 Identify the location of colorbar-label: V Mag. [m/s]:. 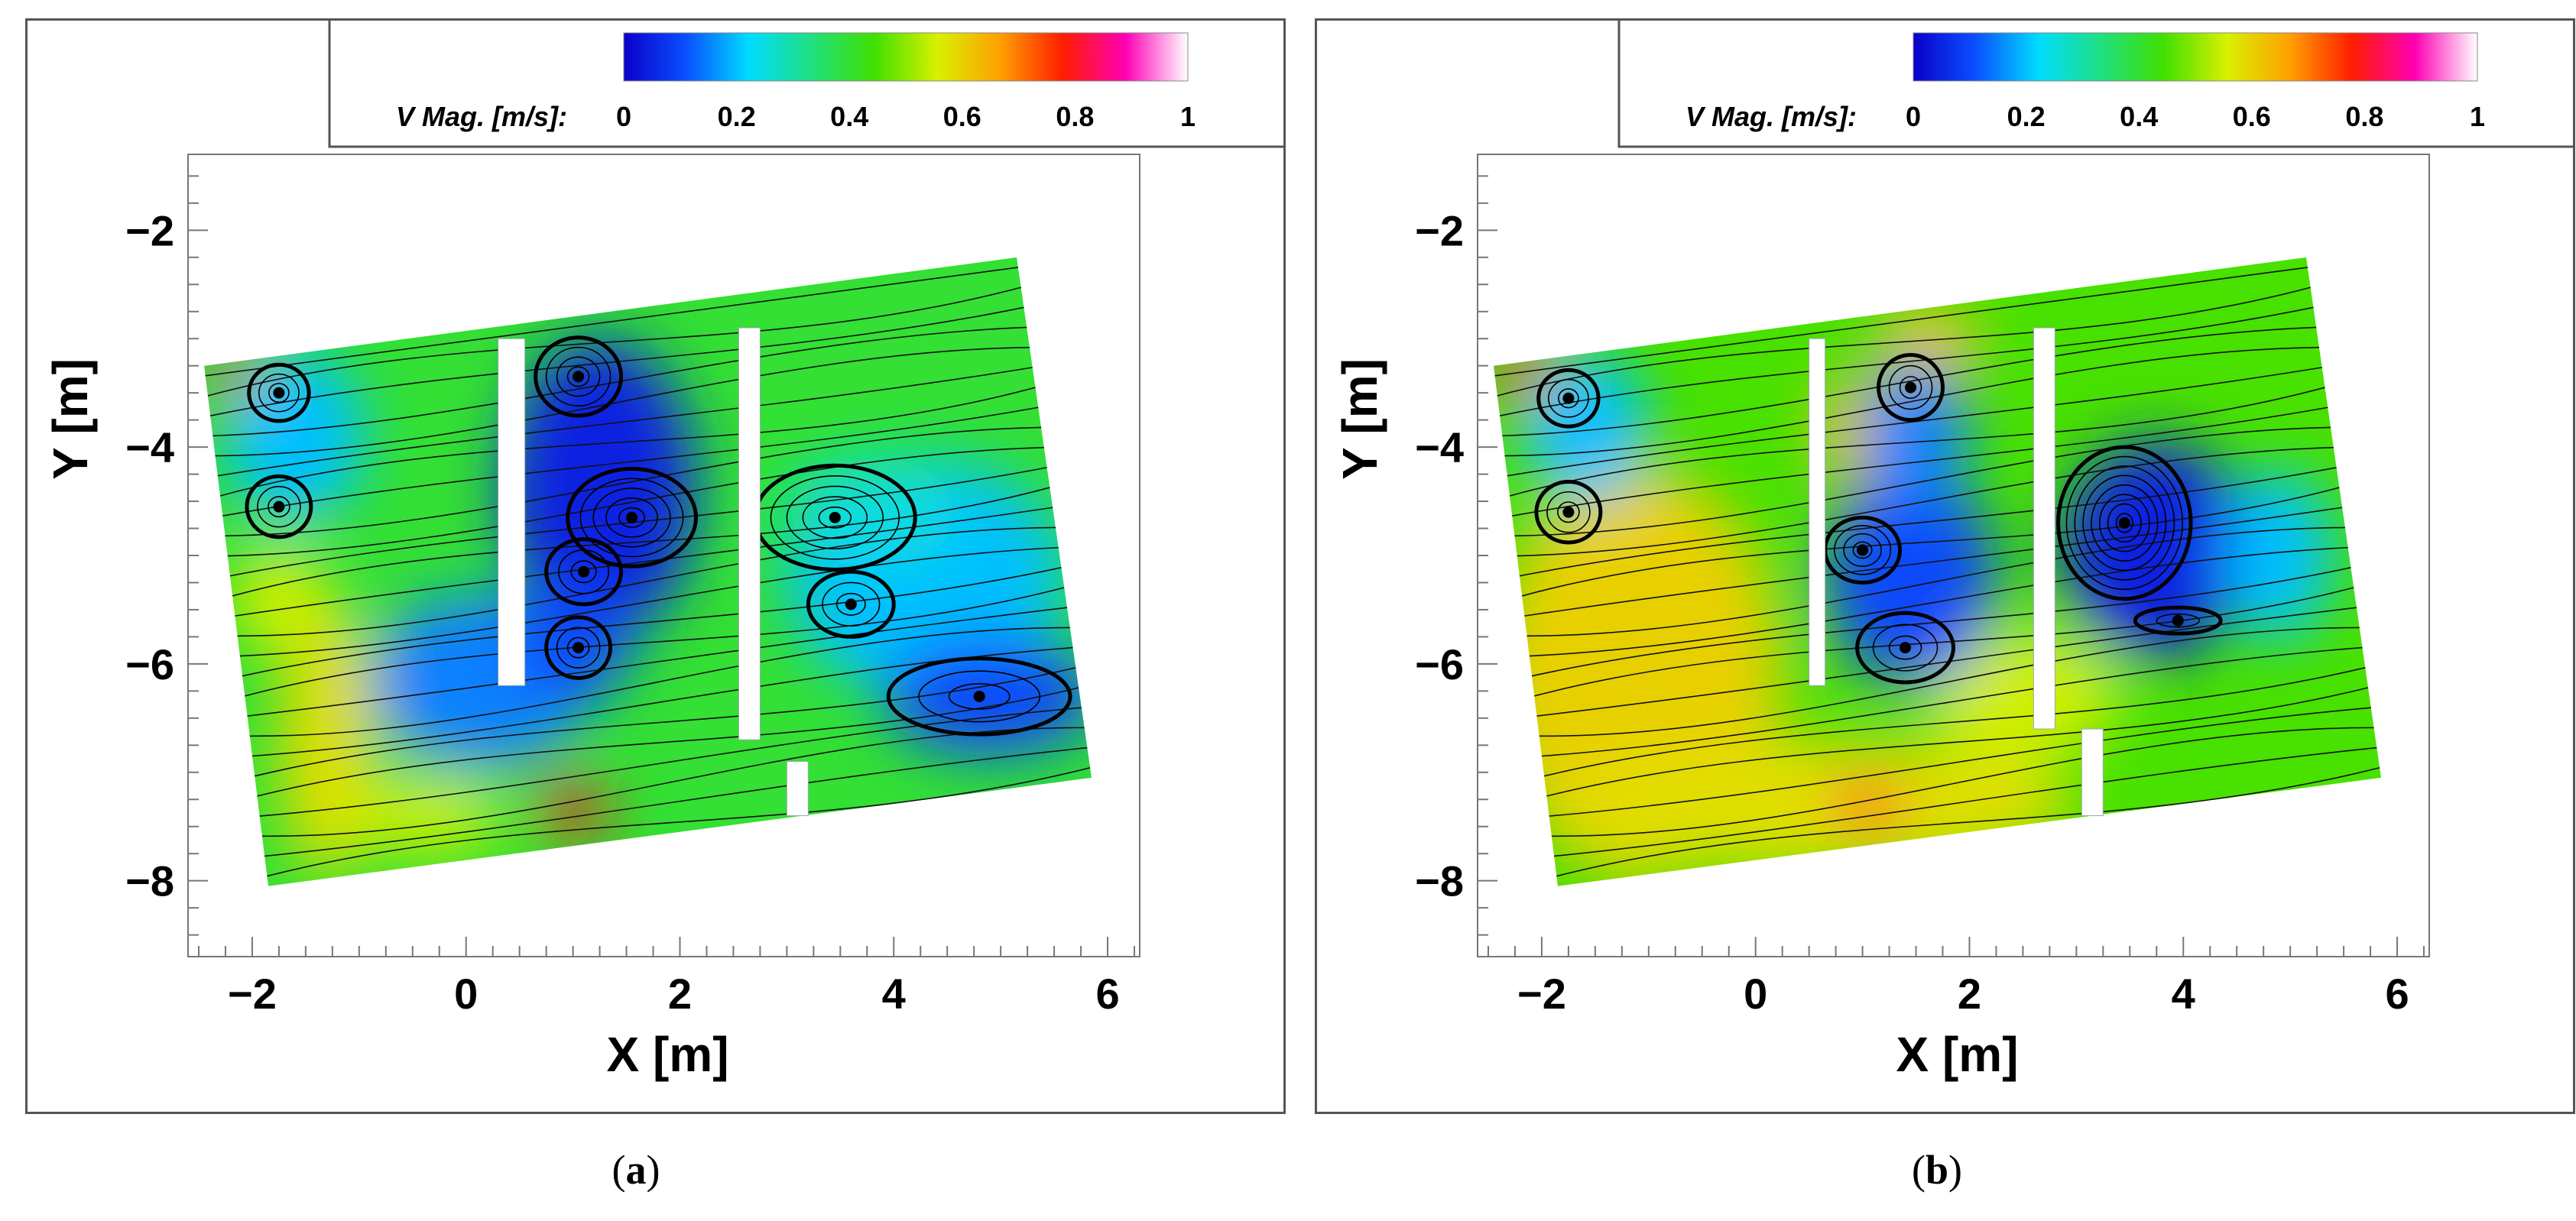
(481, 116).